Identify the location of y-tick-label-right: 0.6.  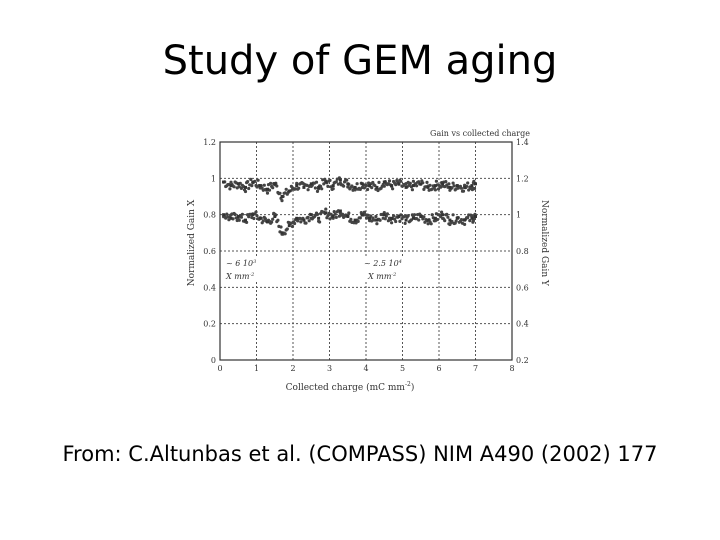
(522, 287).